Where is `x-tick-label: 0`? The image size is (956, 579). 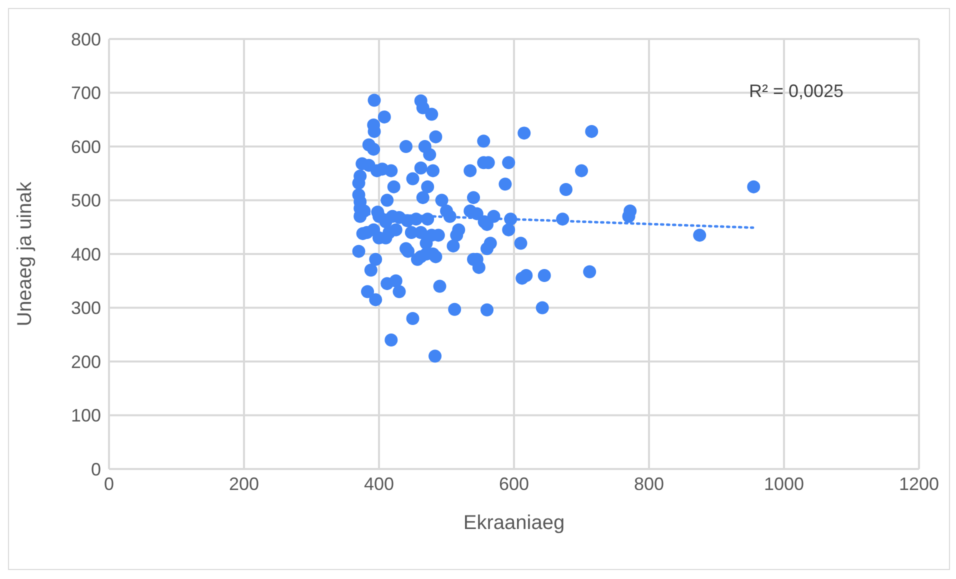 x-tick-label: 0 is located at coordinates (109, 484).